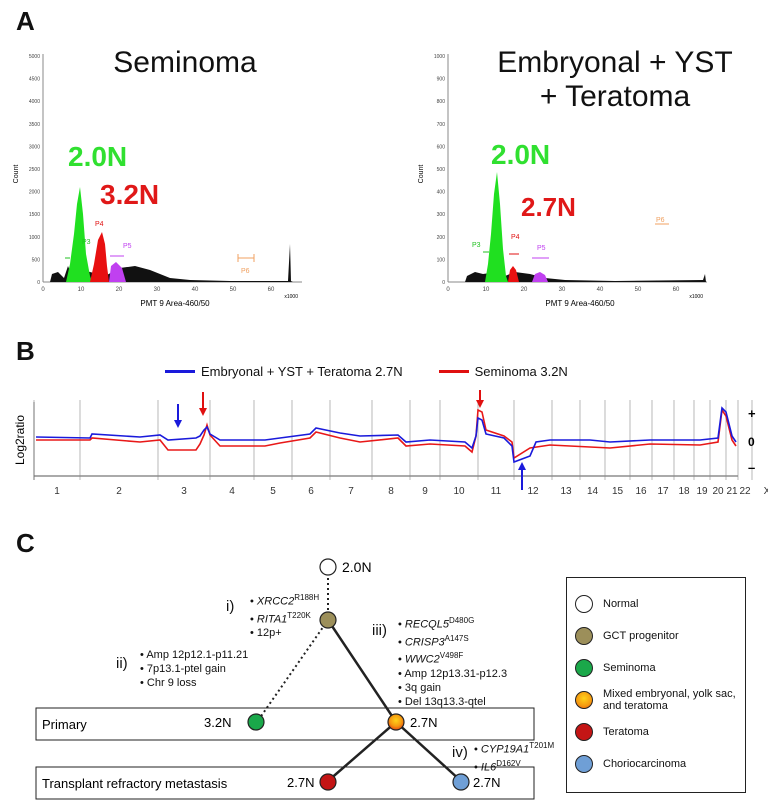  I want to click on metastasis-box, so click(285, 783).